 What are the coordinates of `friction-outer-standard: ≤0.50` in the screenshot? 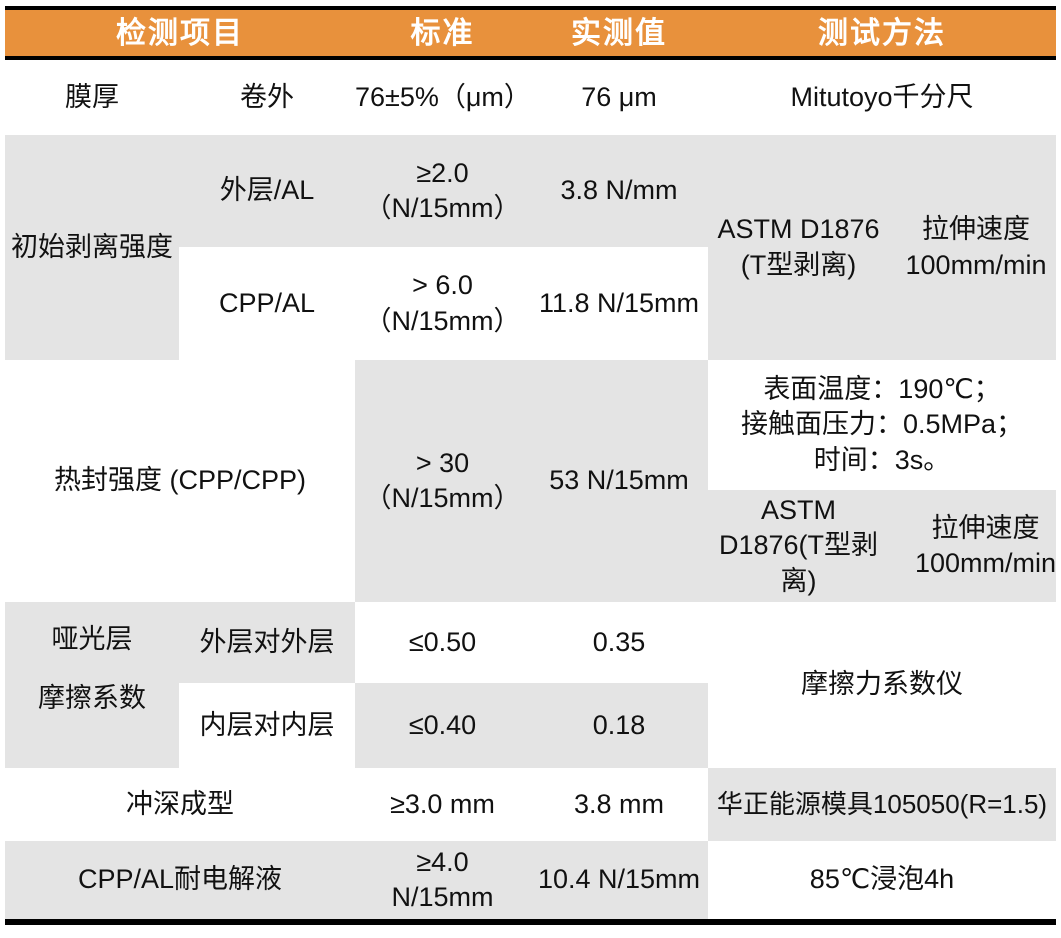 It's located at (442, 641).